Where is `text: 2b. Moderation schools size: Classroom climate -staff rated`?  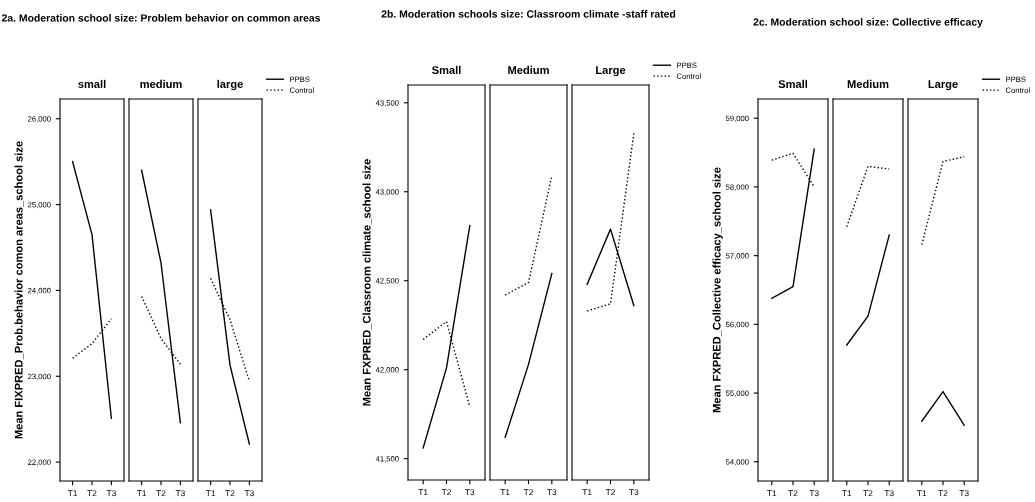 text: 2b. Moderation schools size: Classroom climate -staff rated is located at coordinates (528, 14).